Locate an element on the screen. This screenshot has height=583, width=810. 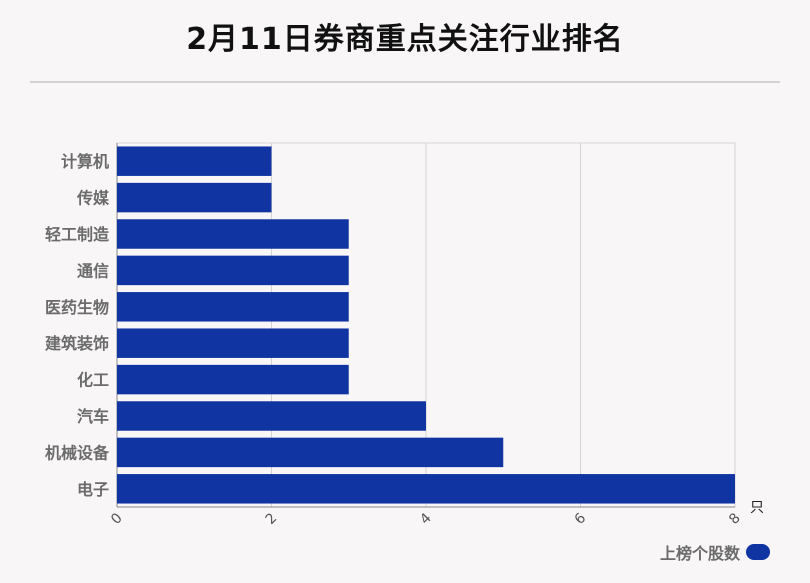
chart-title: 2月11日券商重点关注行业排名 is located at coordinates (405, 39).